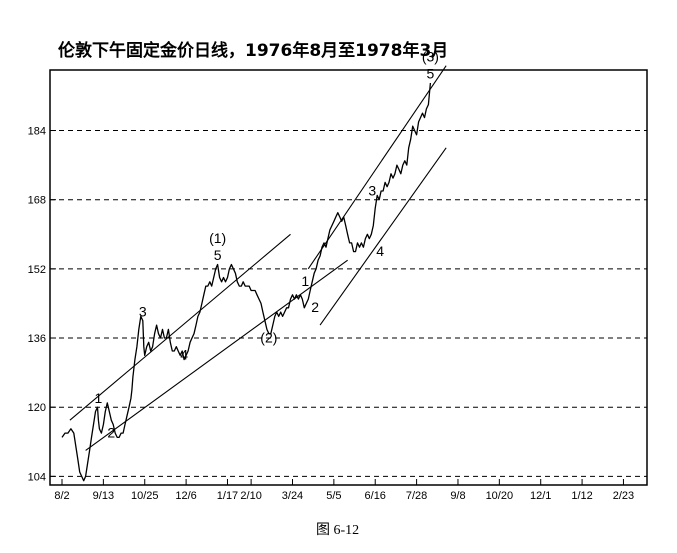 The image size is (677, 553). Describe the element at coordinates (268, 337) in the screenshot. I see `wave-label: (2)` at that location.